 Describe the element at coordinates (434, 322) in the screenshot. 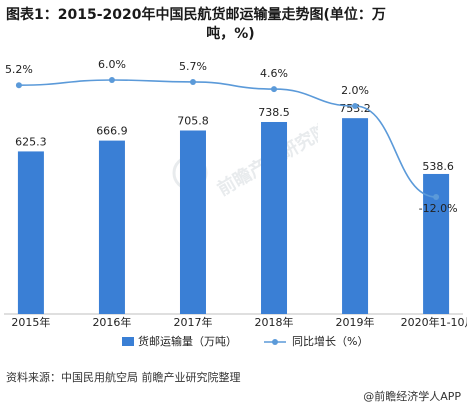

I see `x-tick-label-5: 2020年1-10月` at that location.